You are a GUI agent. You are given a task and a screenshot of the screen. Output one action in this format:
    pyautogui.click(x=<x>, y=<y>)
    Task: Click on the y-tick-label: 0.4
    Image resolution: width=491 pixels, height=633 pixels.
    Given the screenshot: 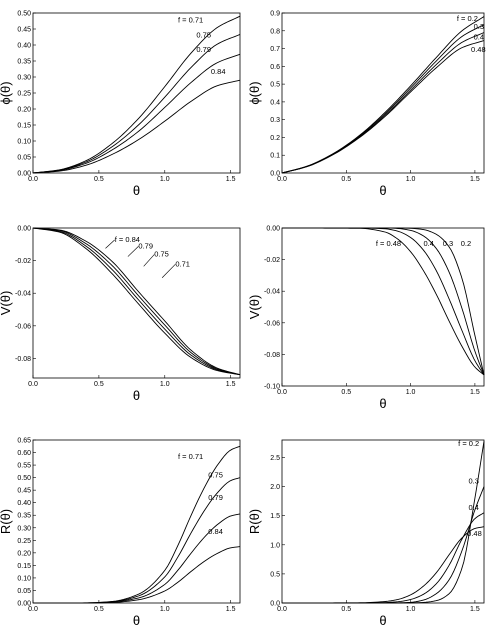 What is the action you would take?
    pyautogui.click(x=275, y=102)
    